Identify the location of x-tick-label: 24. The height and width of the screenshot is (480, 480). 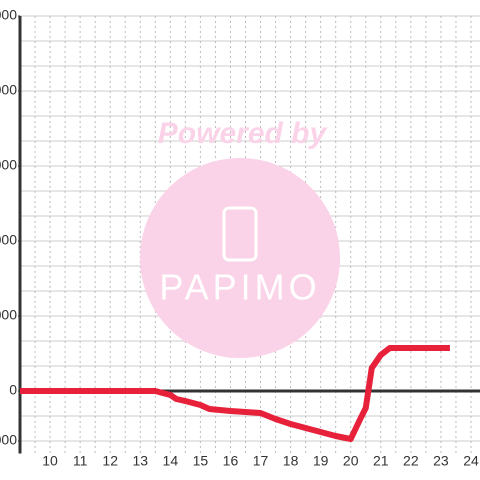
(471, 461).